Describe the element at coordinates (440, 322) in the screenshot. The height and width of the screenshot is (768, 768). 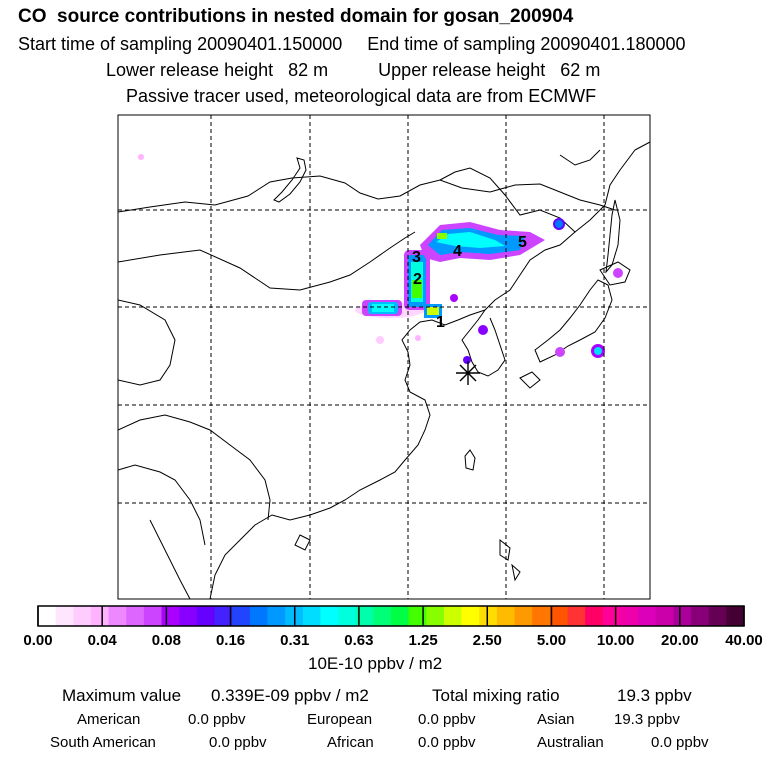
I see `source-label-1: 1` at that location.